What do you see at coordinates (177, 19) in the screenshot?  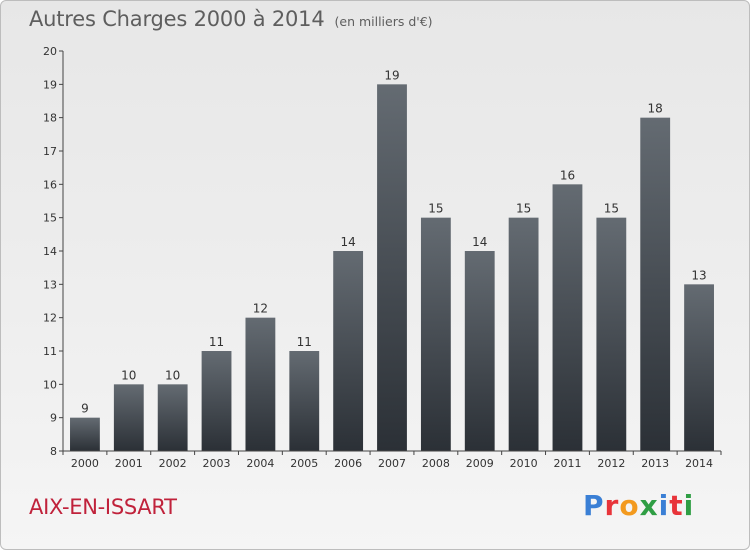 I see `chart-title-text: Autres Charges 2000 à 2014` at bounding box center [177, 19].